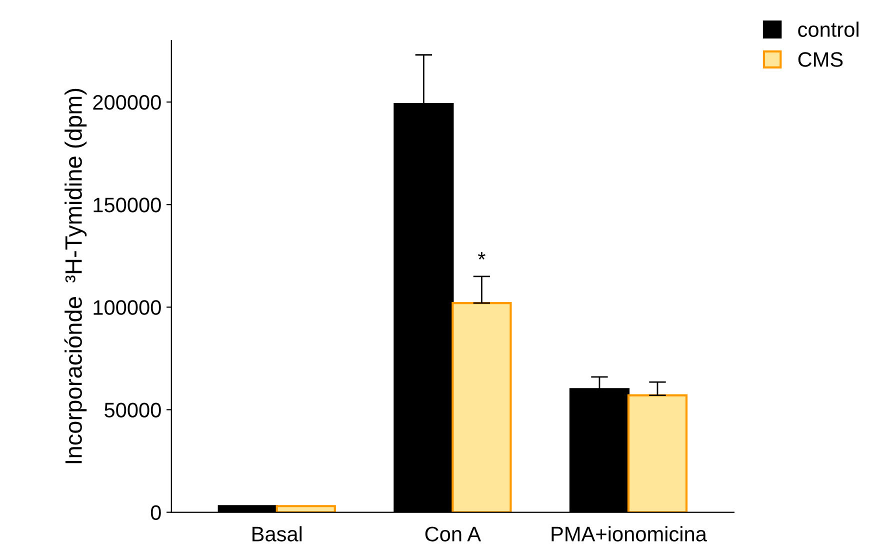 This screenshot has width=879, height=555. I want to click on y-axis-title: Incorporaciónde ³H-Tymidine (dpm), so click(75, 276).